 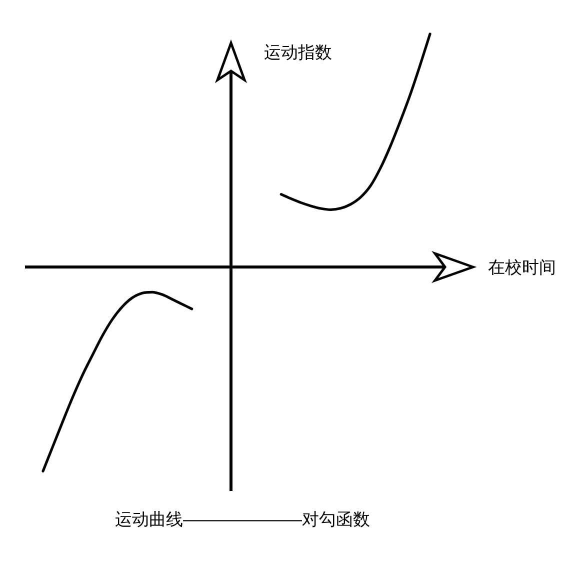 I want to click on text: 运动曲线———————对勾函数, so click(x=242, y=519).